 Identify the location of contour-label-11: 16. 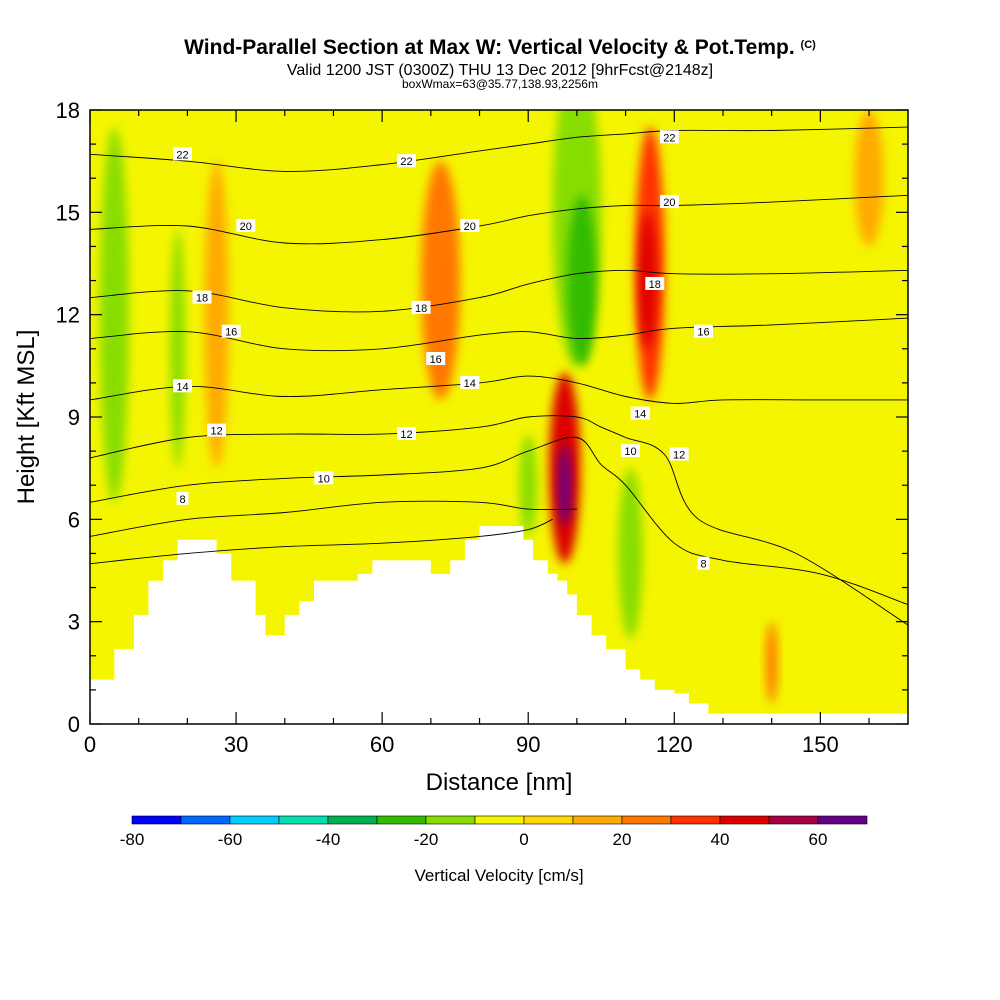
(703, 331).